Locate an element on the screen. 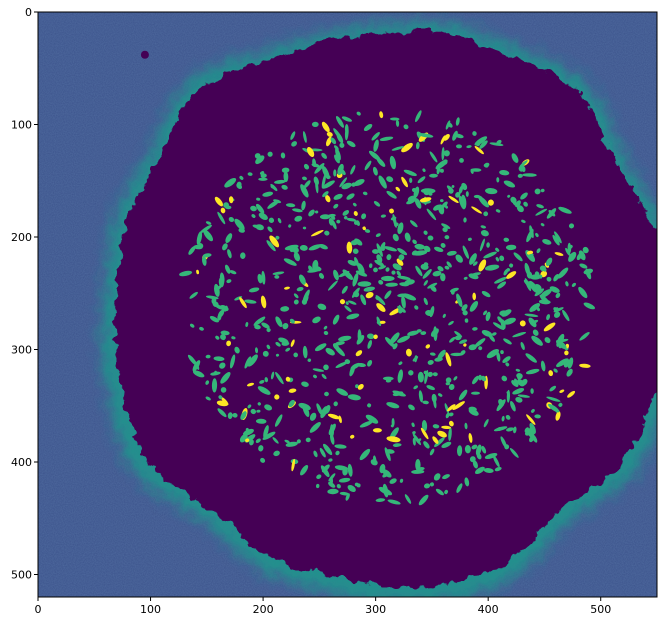  y-tick-label: 500 is located at coordinates (21, 575).